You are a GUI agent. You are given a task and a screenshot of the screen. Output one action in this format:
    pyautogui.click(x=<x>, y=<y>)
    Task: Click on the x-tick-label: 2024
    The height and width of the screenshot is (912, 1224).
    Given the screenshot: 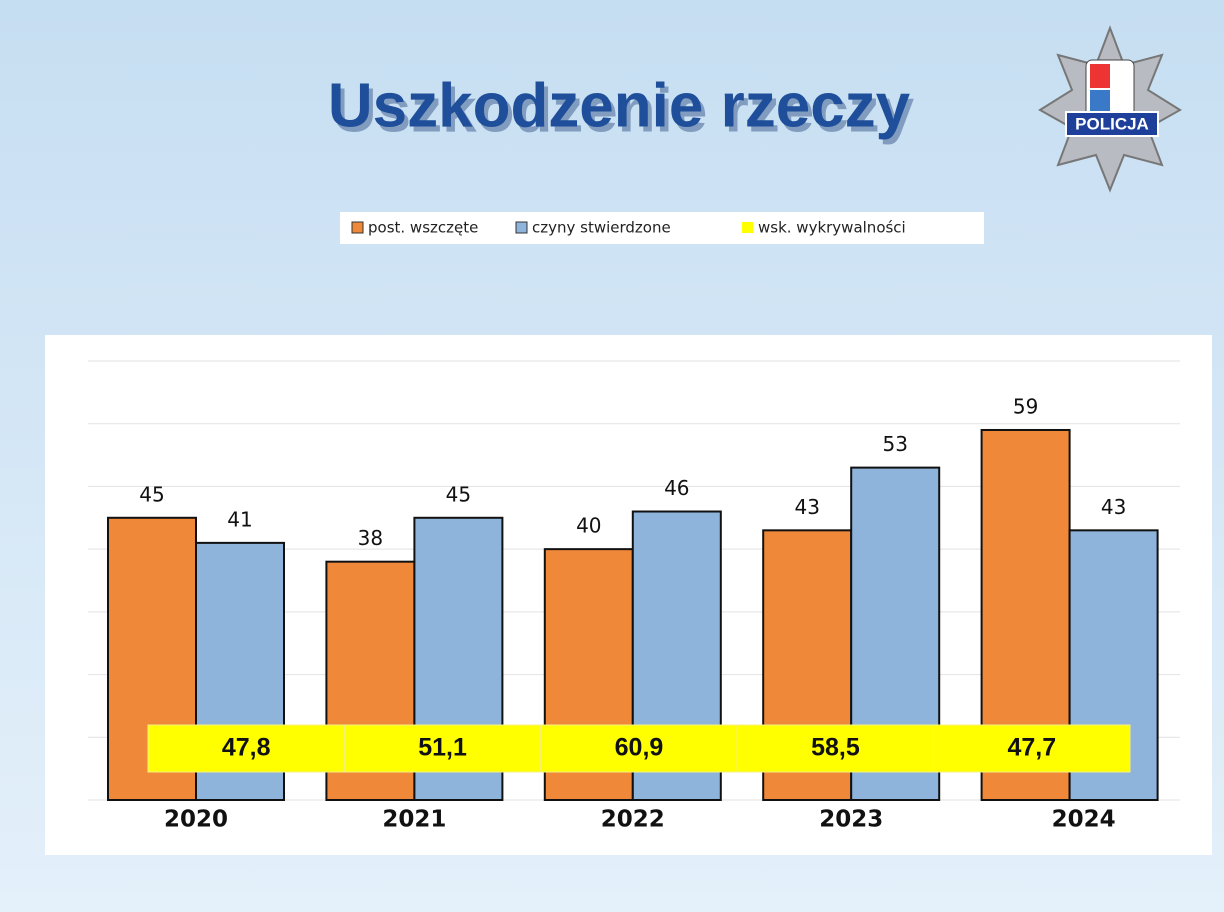 What is the action you would take?
    pyautogui.click(x=1084, y=820)
    